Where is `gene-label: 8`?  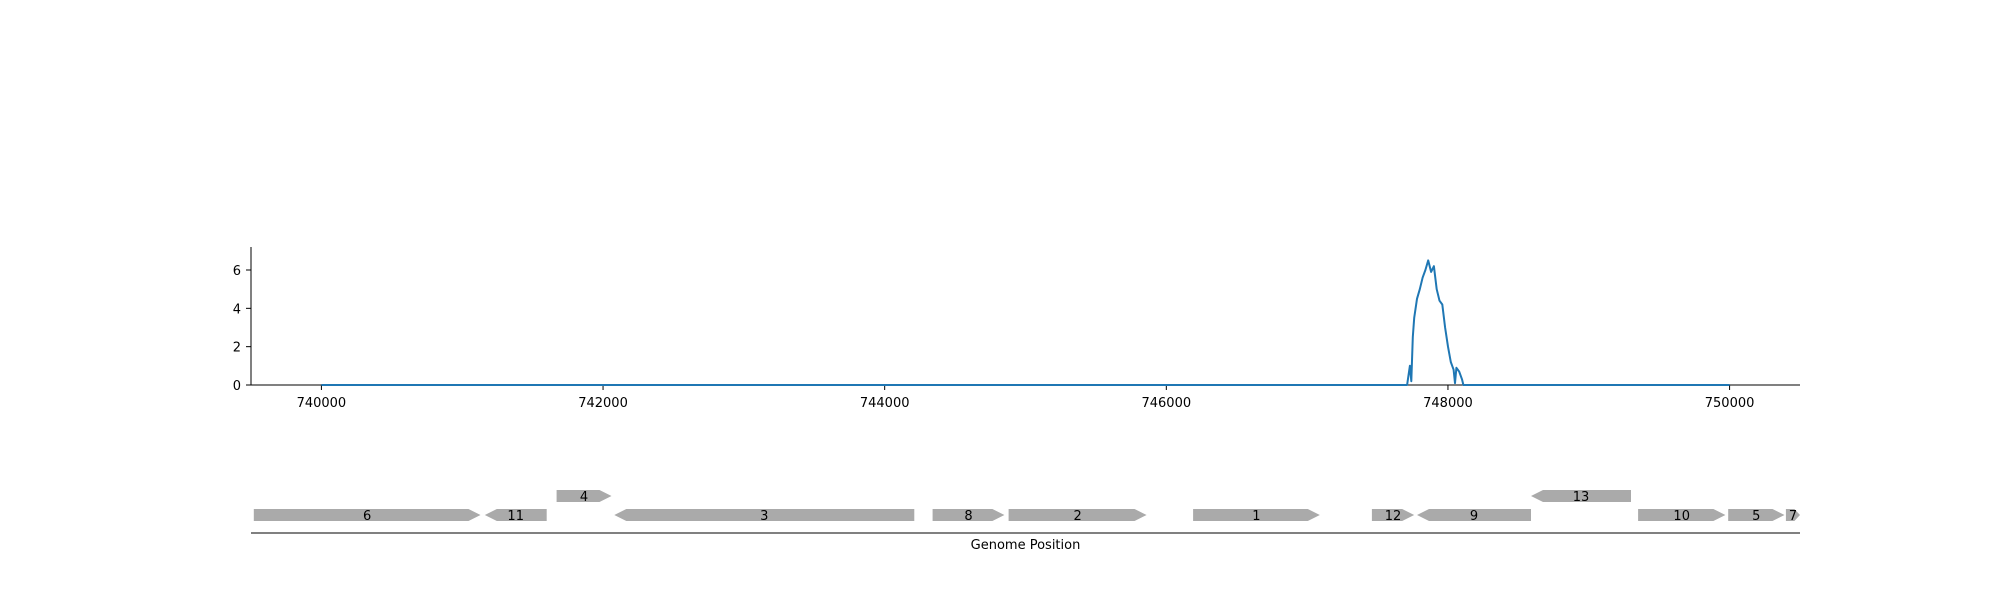 gene-label: 8 is located at coordinates (968, 516).